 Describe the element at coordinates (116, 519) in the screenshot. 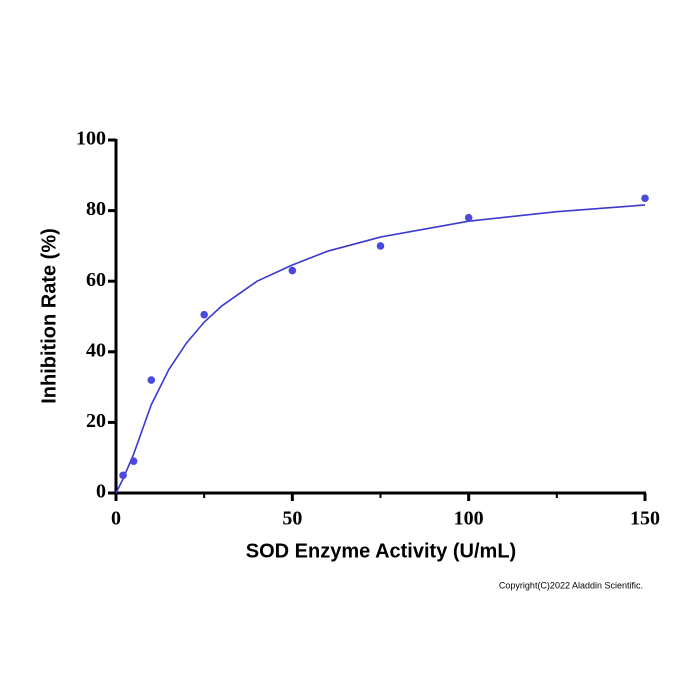

I see `x-tick-label: 0` at that location.